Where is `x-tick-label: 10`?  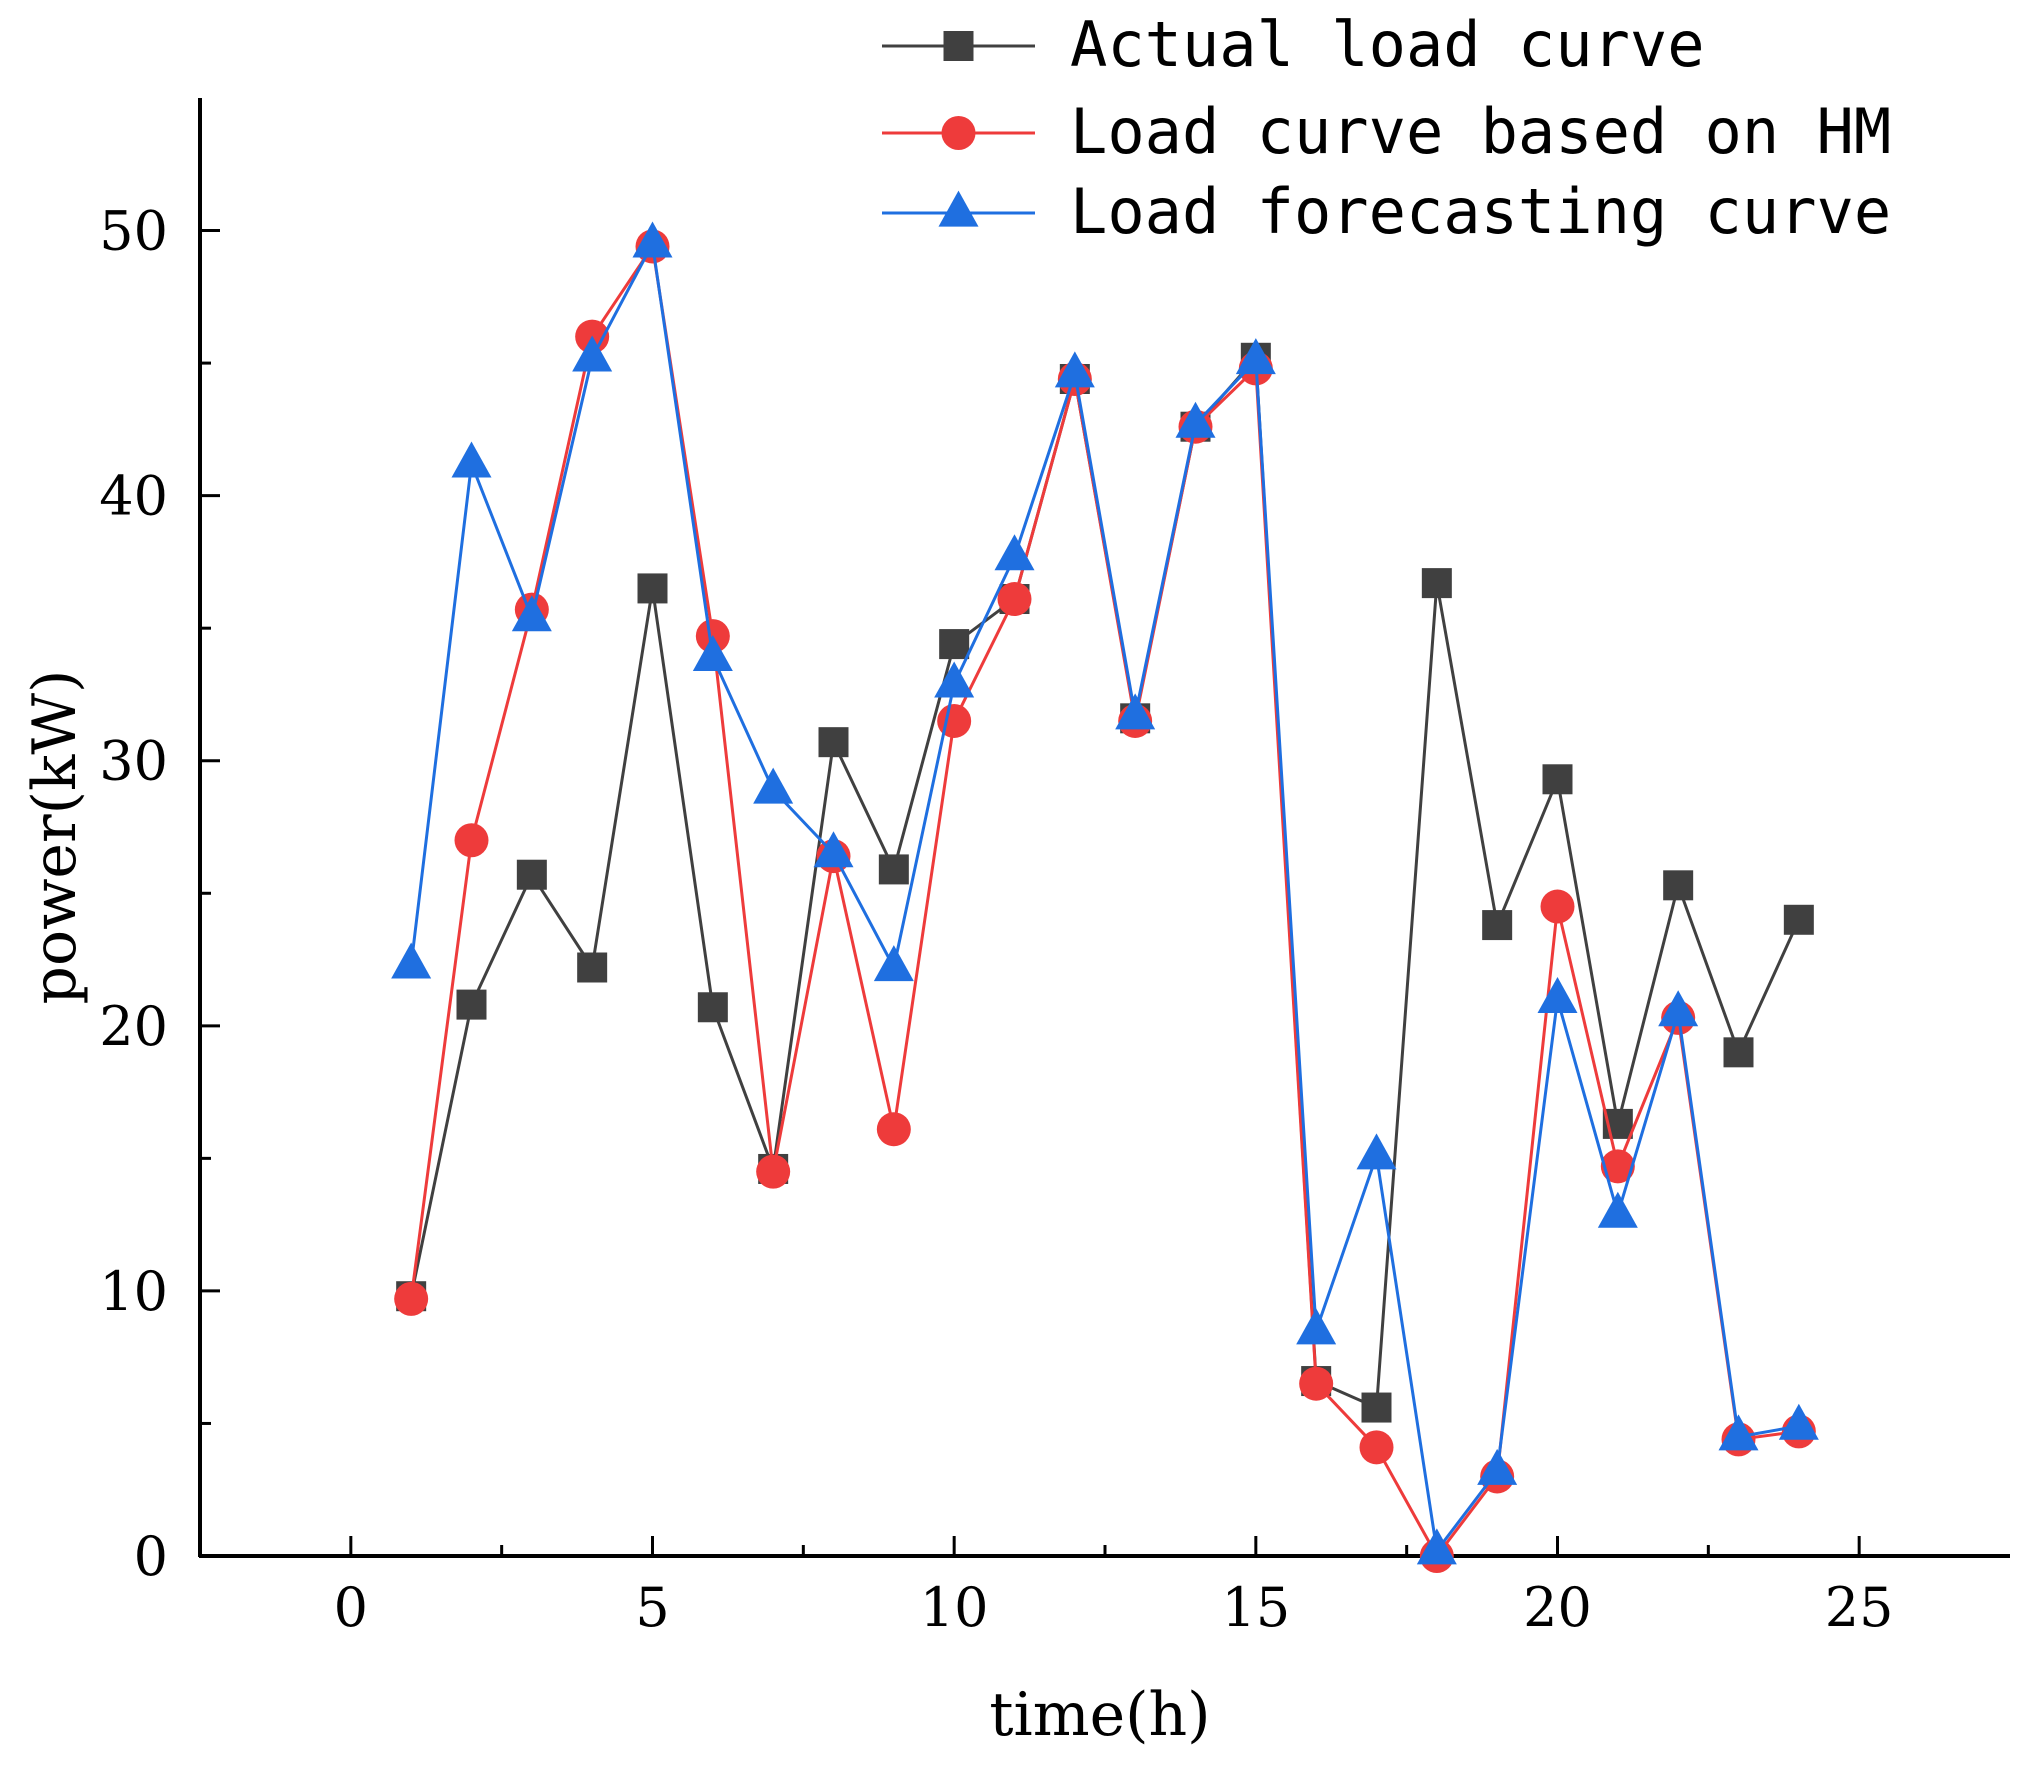
x-tick-label: 10 is located at coordinates (954, 1607).